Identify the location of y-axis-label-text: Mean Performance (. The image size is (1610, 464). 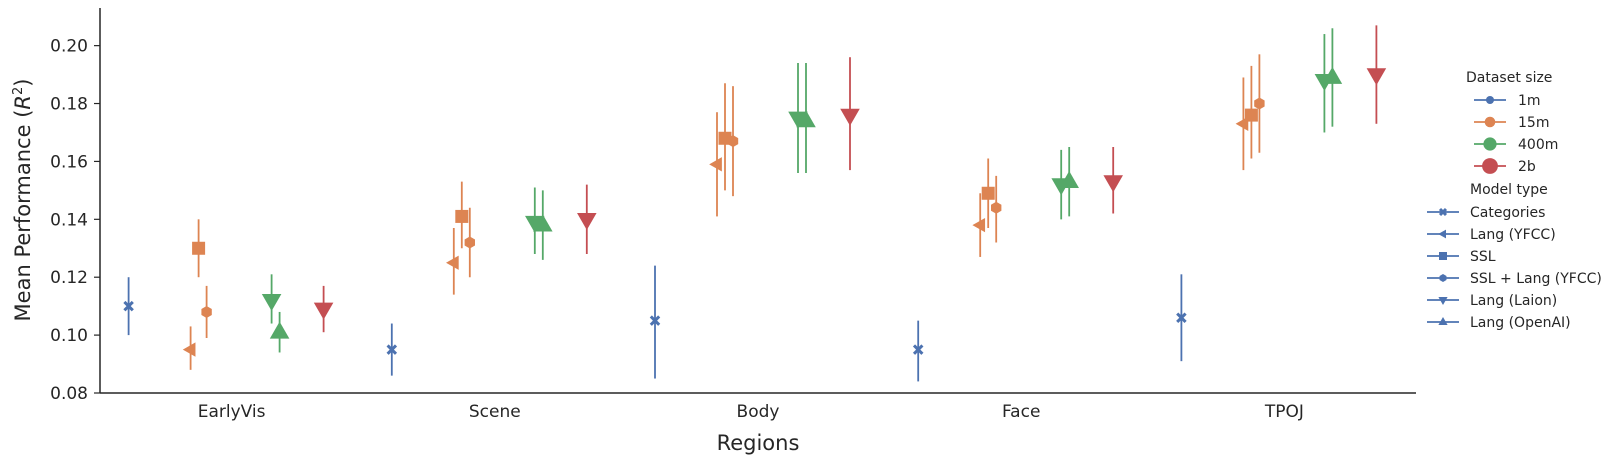
(23, 216).